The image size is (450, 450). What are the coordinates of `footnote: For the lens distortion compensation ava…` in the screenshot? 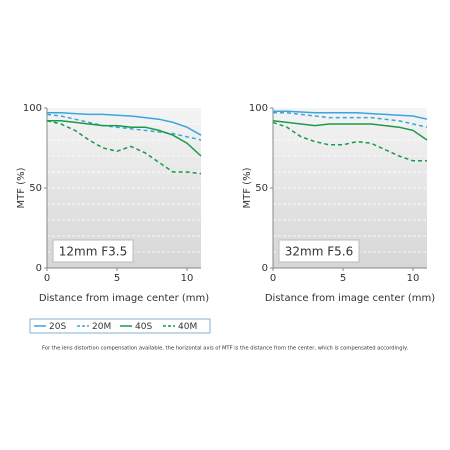 It's located at (225, 349).